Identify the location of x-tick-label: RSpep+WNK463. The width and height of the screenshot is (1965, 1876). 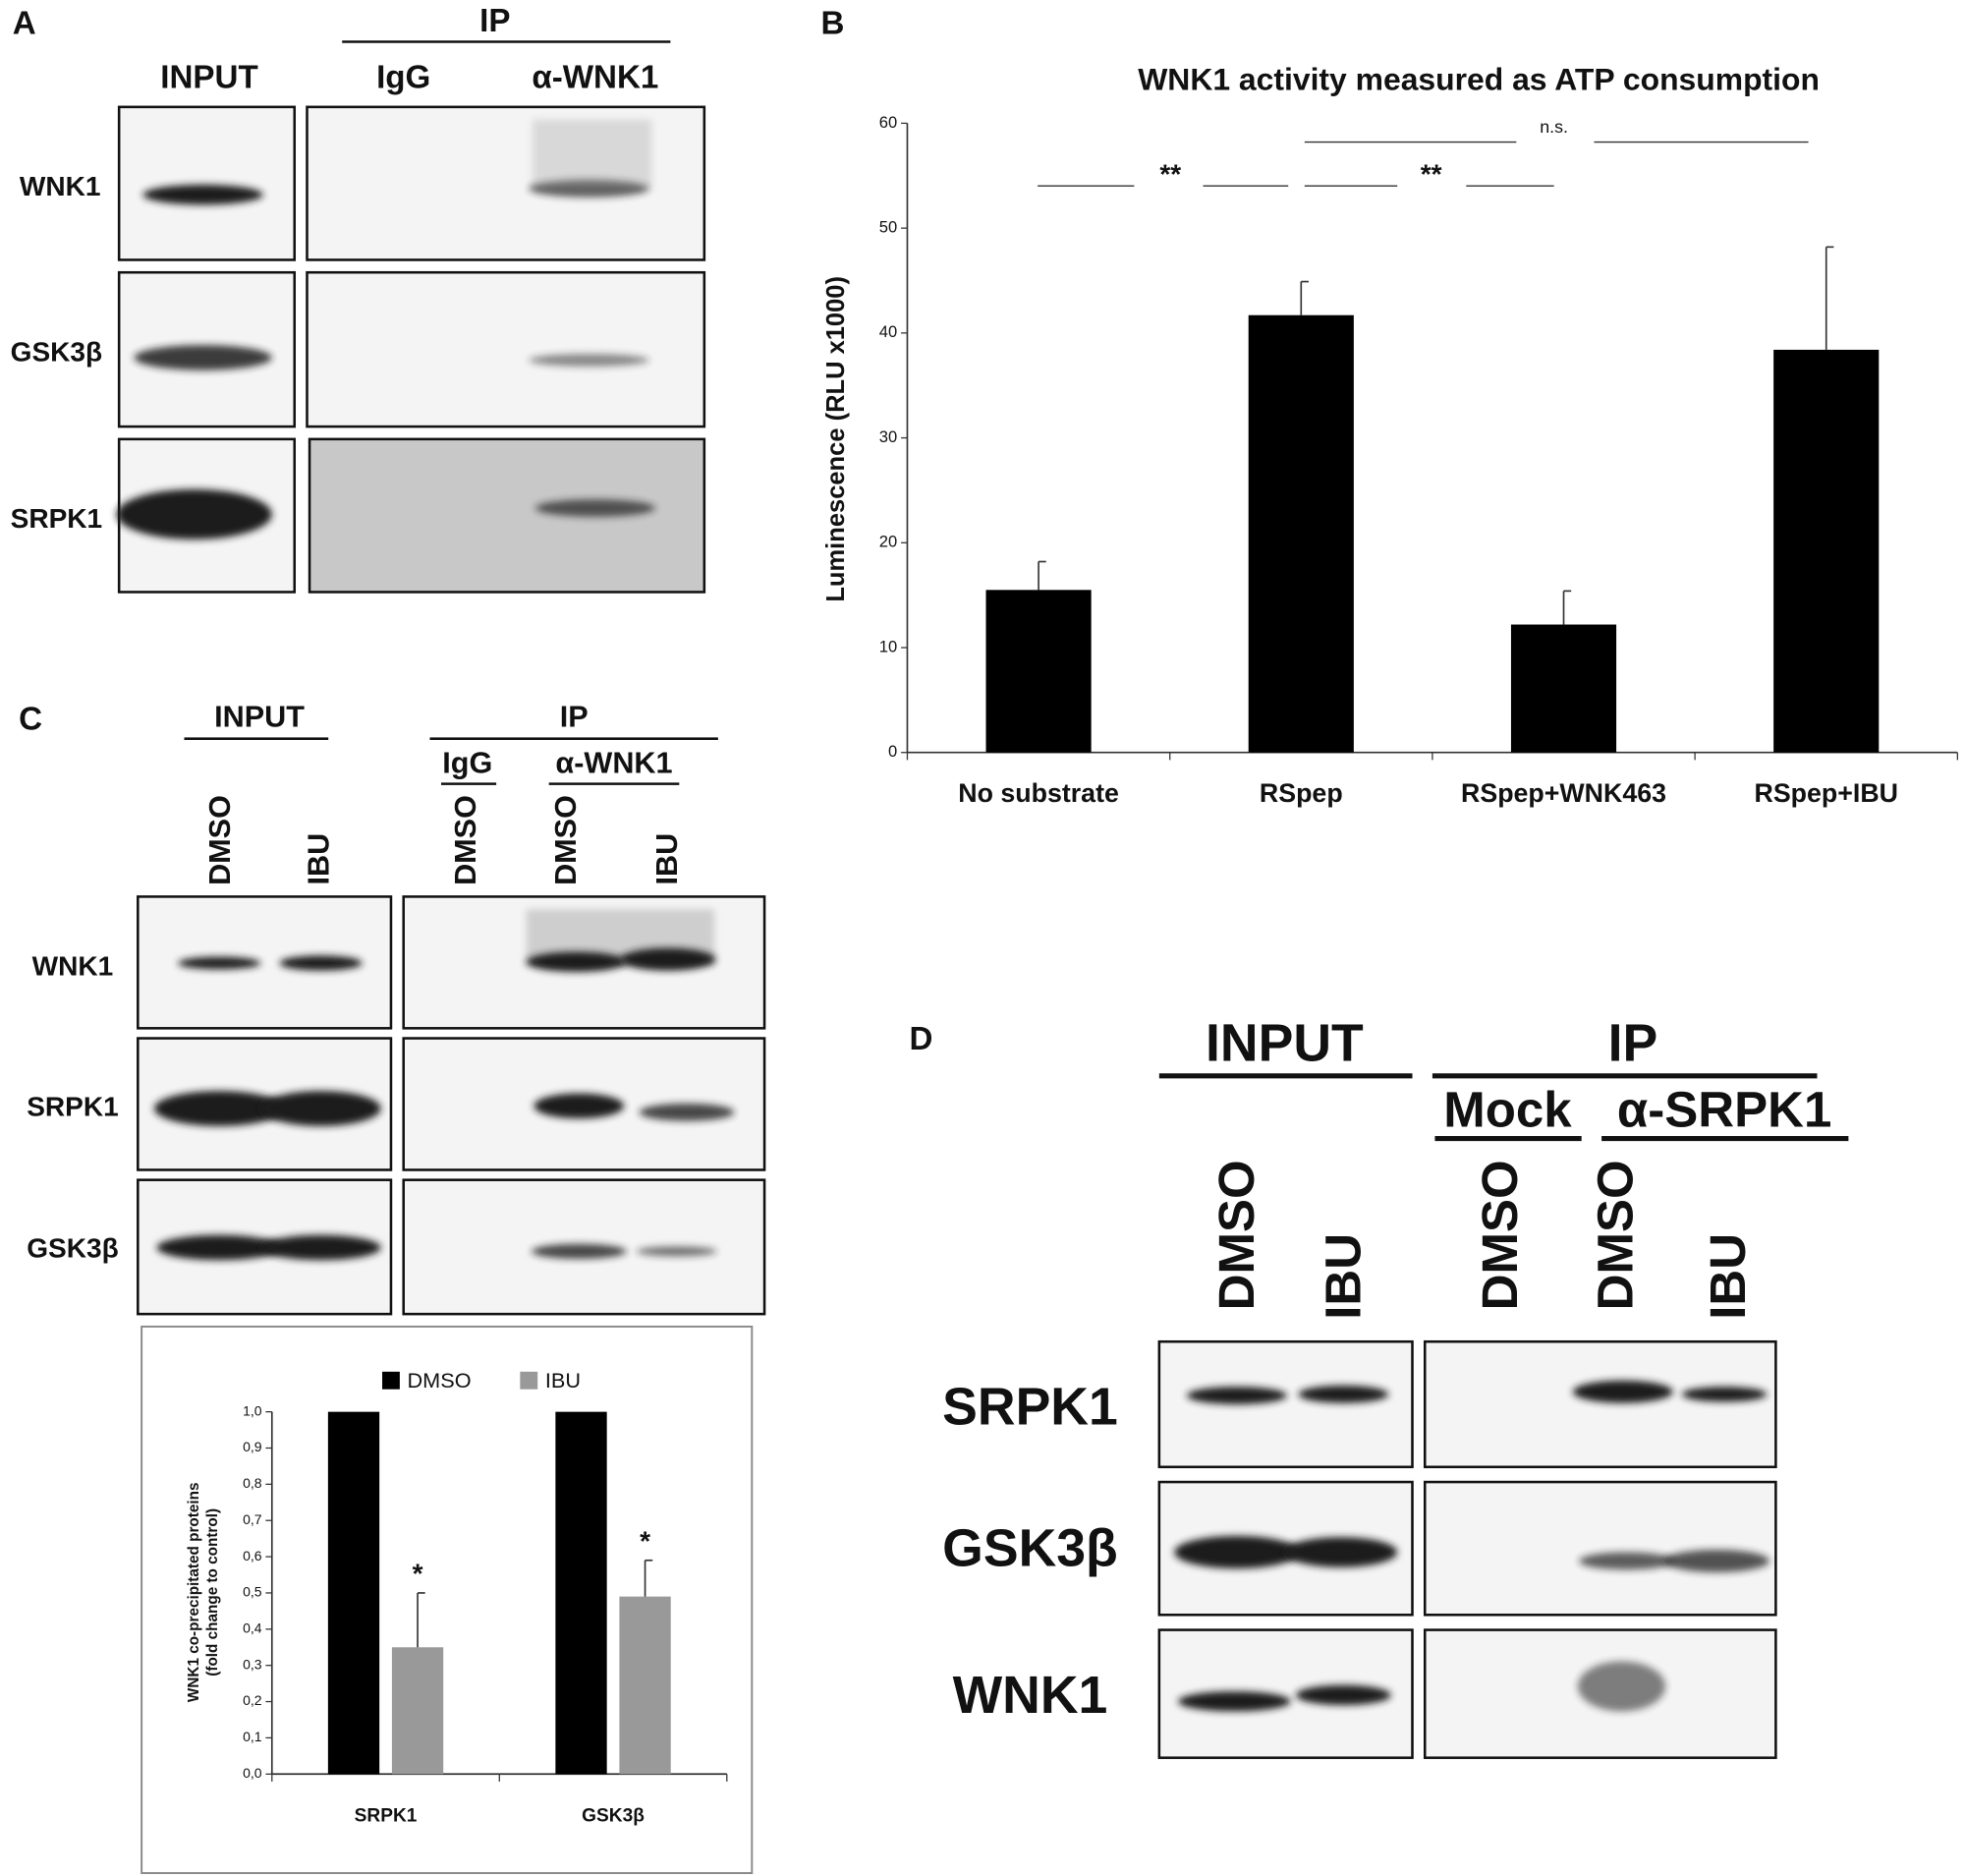
(1563, 793).